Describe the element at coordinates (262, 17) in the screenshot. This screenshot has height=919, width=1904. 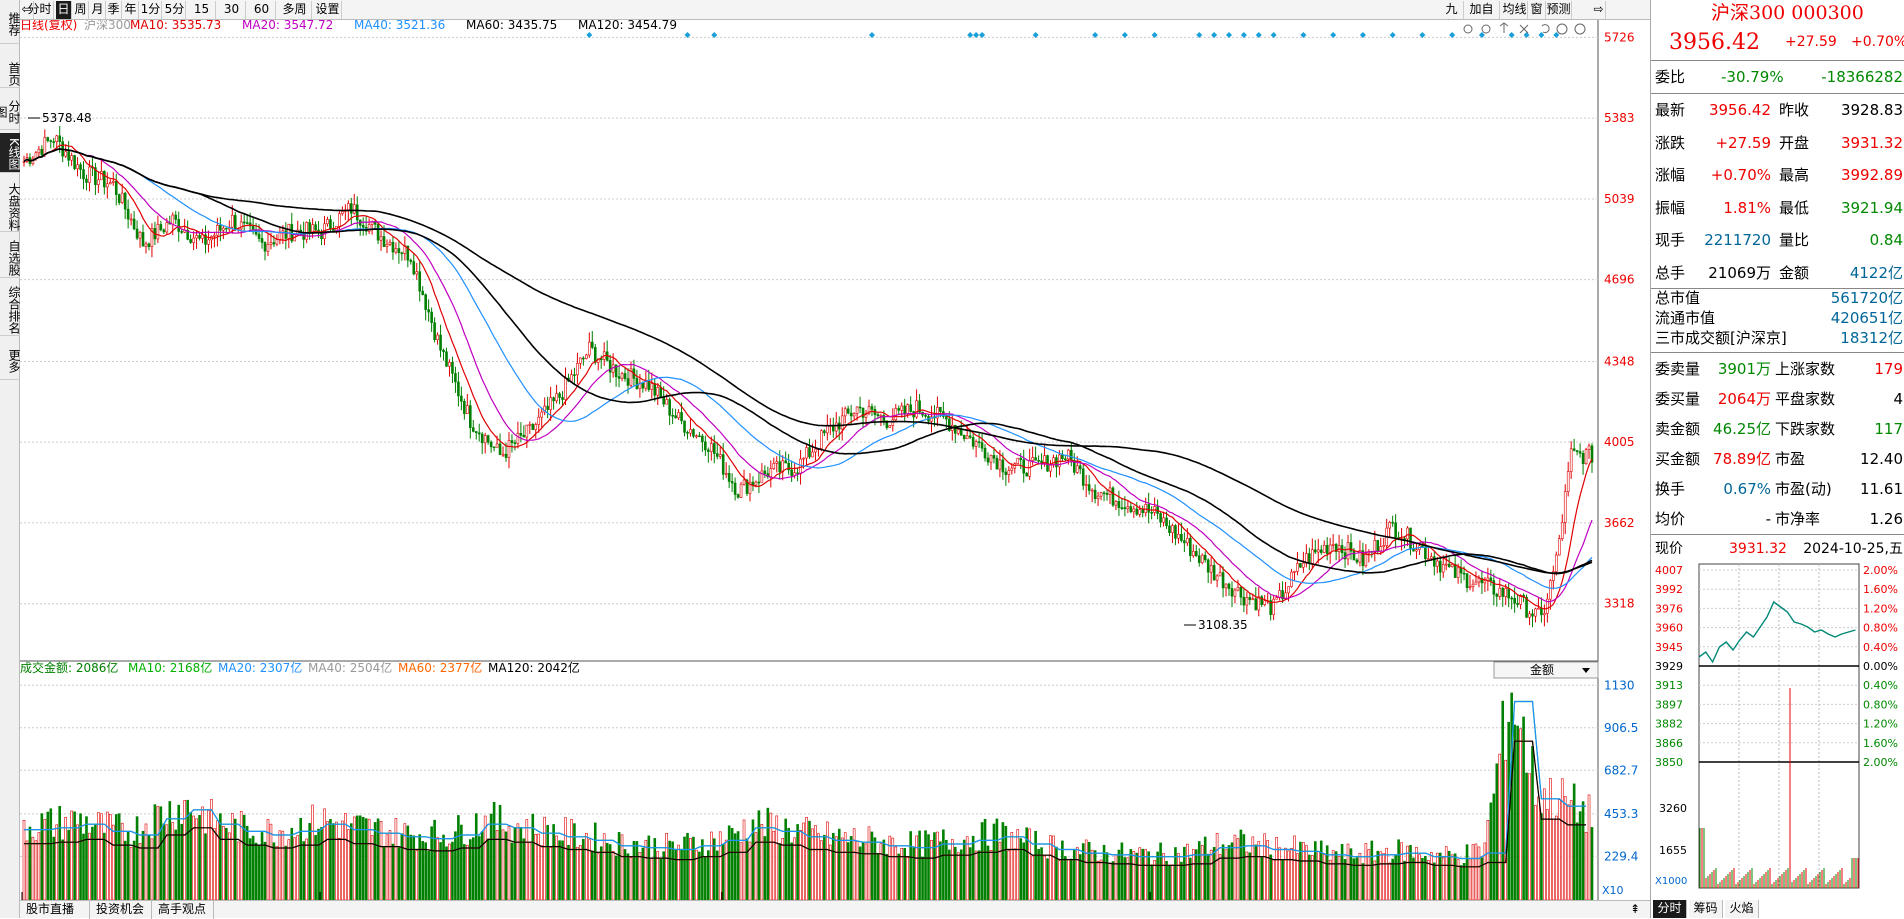
I see `toolbar-item-10: 60分` at that location.